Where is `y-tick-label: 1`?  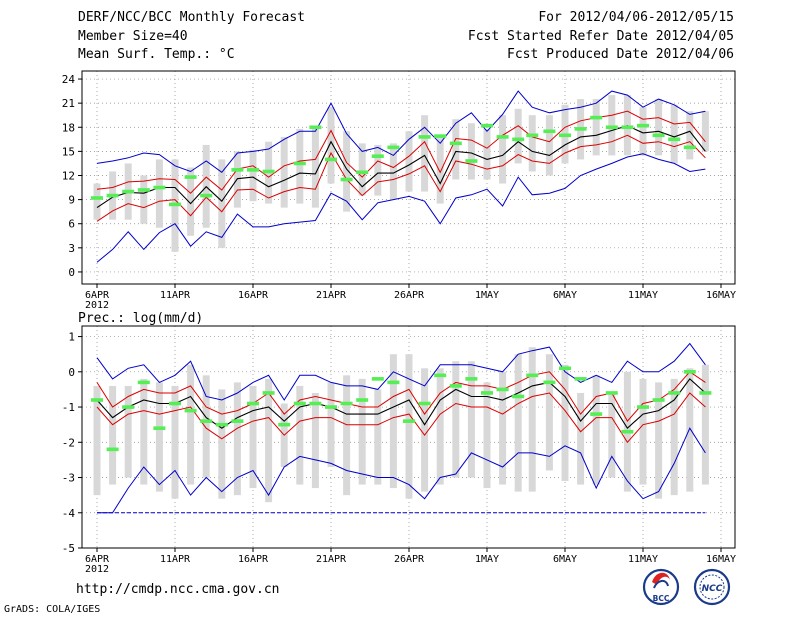 y-tick-label: 1 is located at coordinates (71, 337).